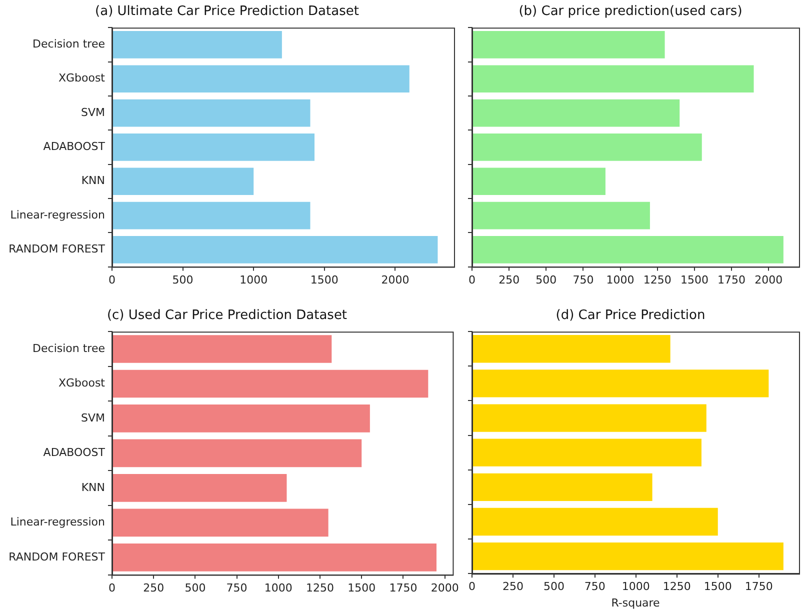 The width and height of the screenshot is (809, 612). What do you see at coordinates (635, 603) in the screenshot?
I see `x-axis-title: R-square` at bounding box center [635, 603].